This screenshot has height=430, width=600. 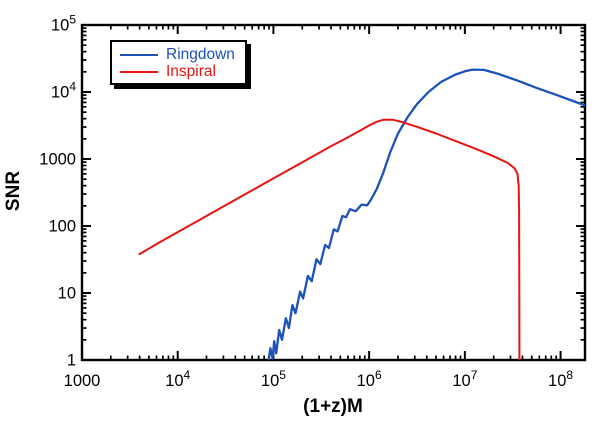 I want to click on x-axis-title: (1+z)M, so click(x=333, y=406).